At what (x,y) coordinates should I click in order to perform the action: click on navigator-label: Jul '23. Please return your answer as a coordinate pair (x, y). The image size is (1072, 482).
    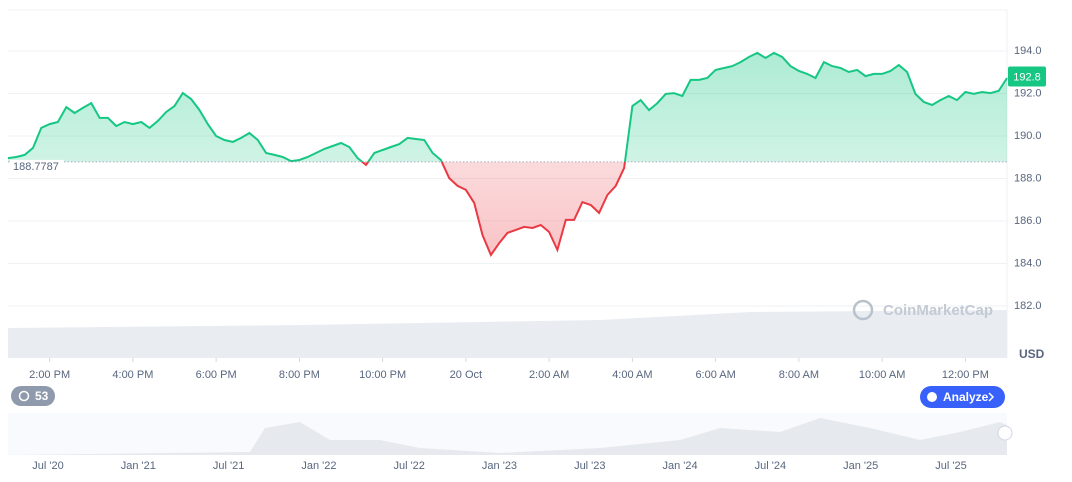
    Looking at the image, I should click on (589, 466).